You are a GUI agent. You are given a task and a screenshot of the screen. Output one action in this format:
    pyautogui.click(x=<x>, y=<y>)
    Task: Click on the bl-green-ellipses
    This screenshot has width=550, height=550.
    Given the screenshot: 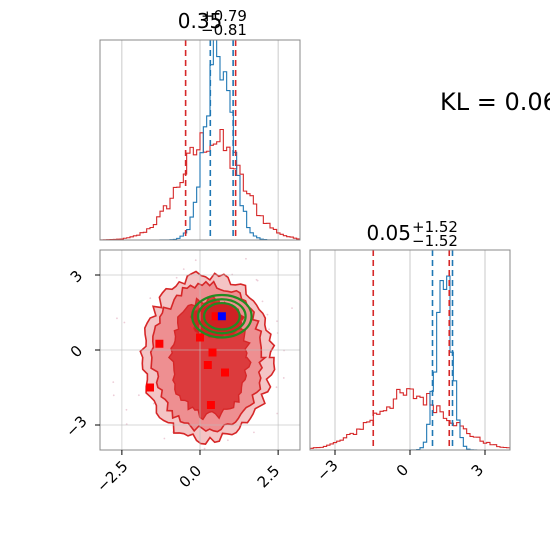 What is the action you would take?
    pyautogui.click(x=222, y=316)
    